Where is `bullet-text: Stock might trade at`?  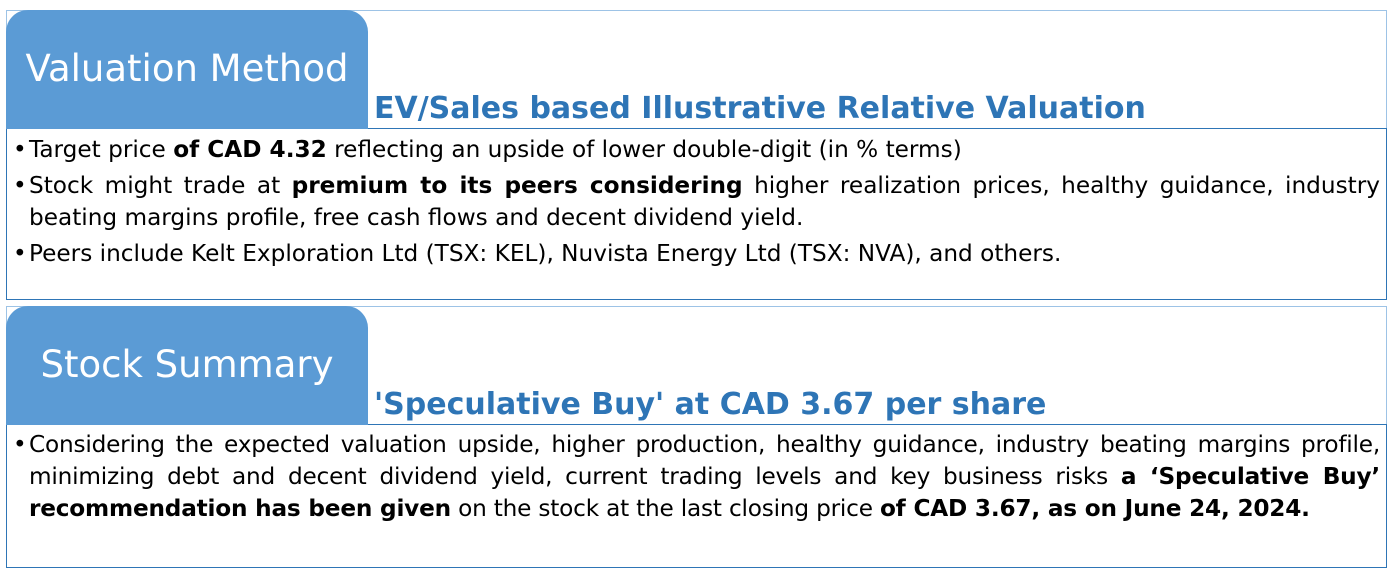
bullet-text: Stock might trade at is located at coordinates (160, 185).